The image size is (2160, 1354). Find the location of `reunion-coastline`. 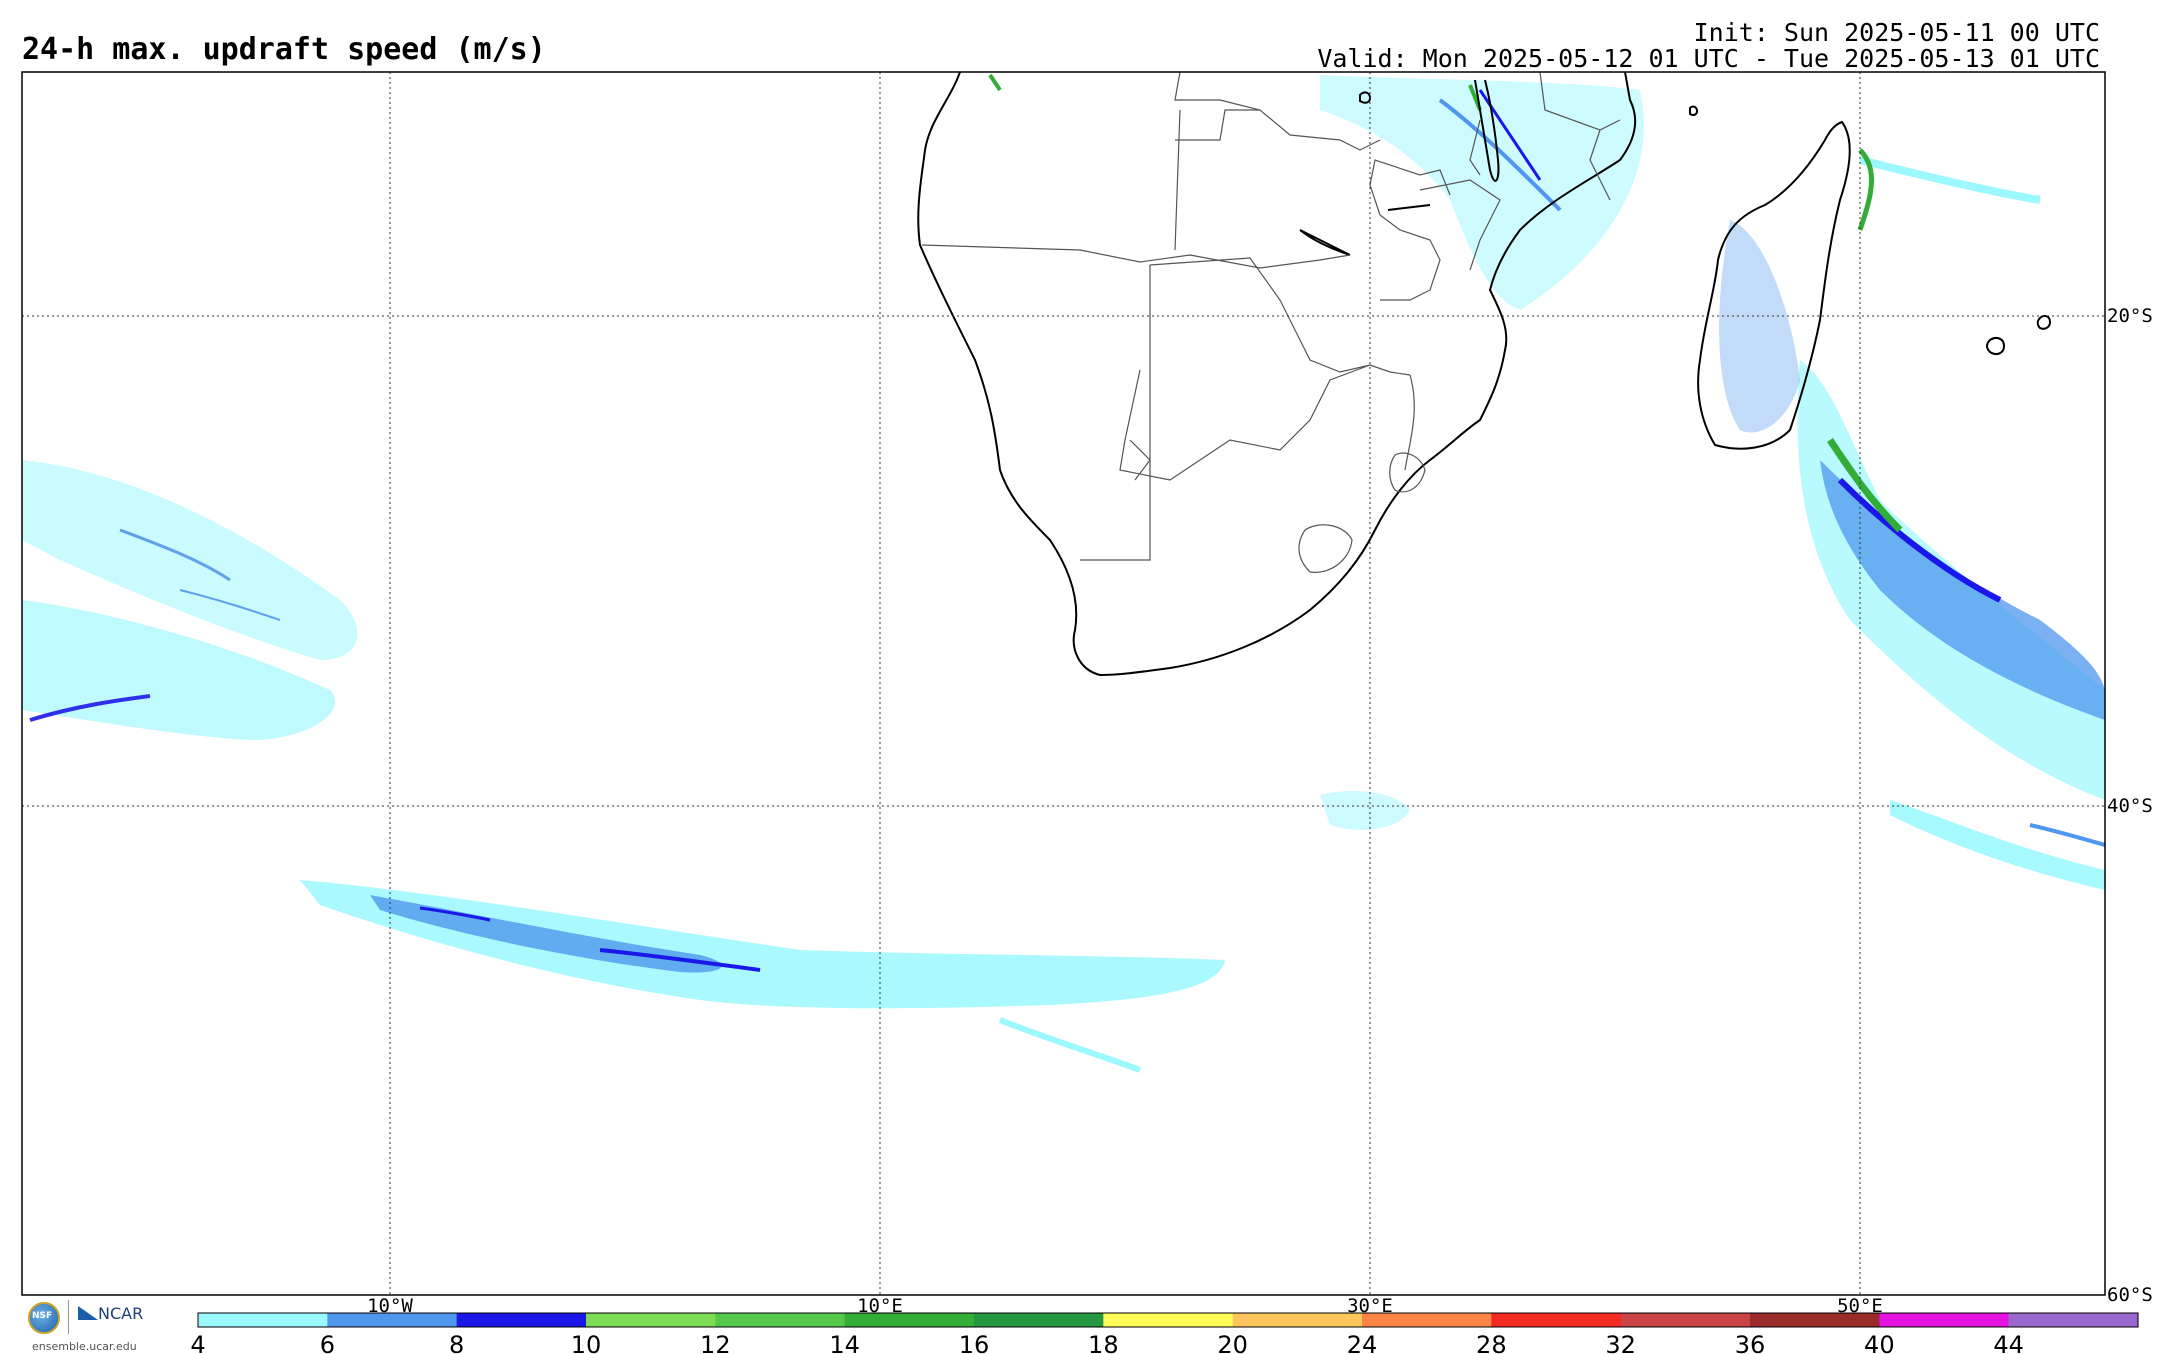

reunion-coastline is located at coordinates (1996, 346).